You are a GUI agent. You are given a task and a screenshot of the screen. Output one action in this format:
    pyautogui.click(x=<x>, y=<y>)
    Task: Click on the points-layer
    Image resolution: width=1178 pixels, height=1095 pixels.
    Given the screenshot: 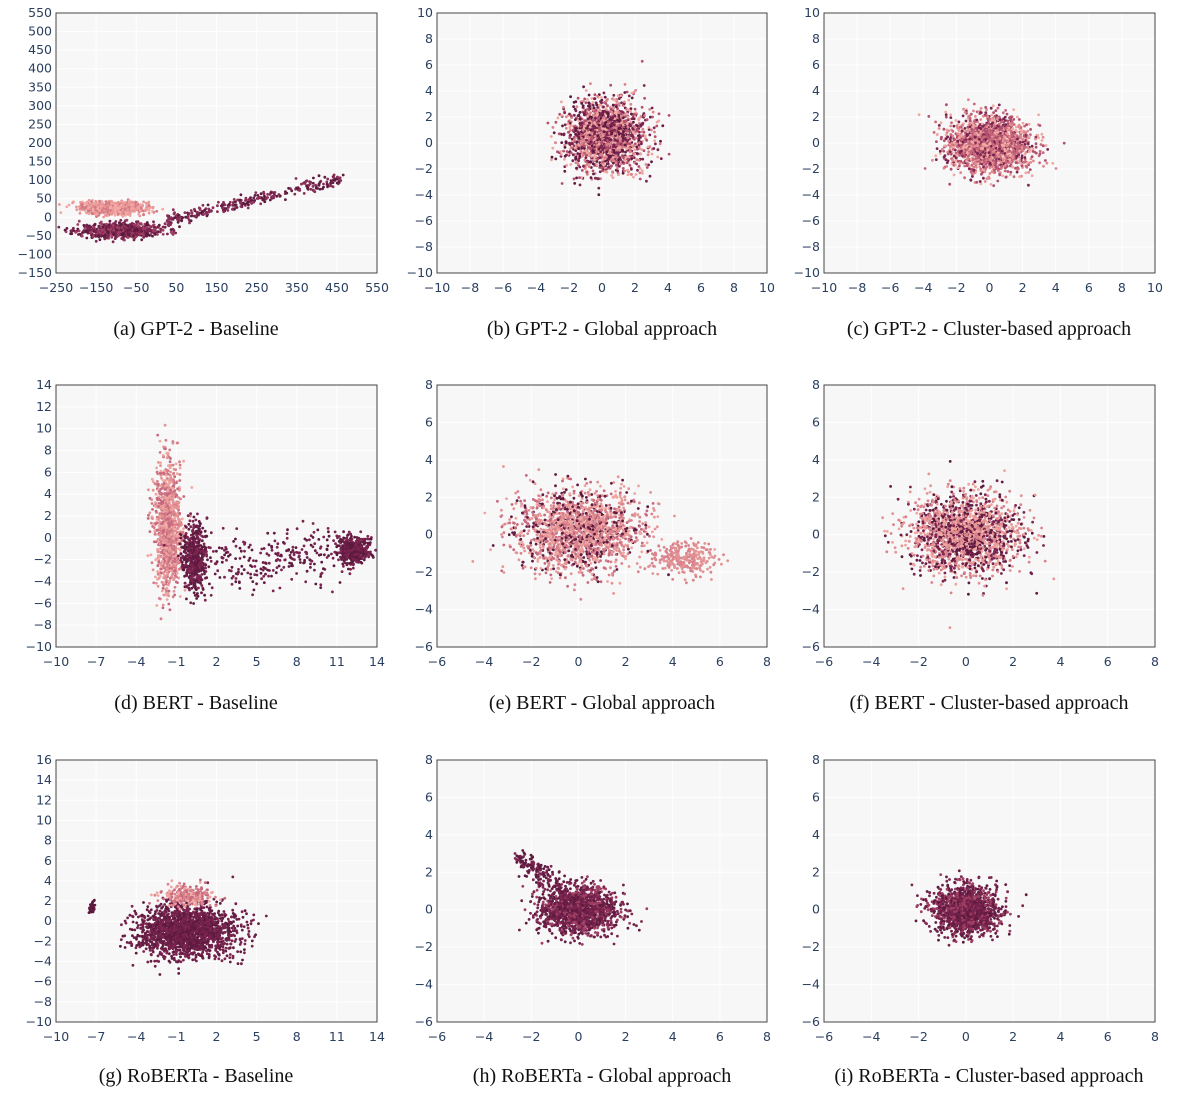 What is the action you would take?
    pyautogui.click(x=608, y=128)
    